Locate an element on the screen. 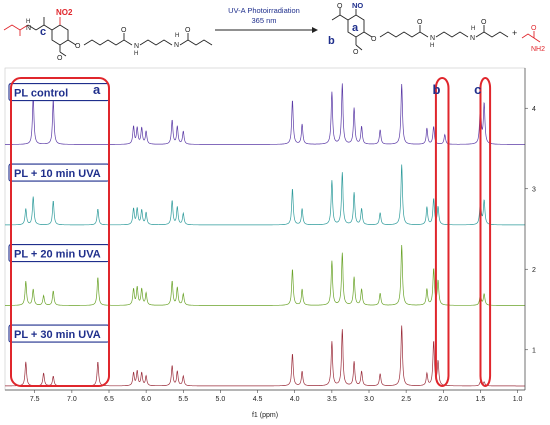  region-box-c is located at coordinates (485, 232).